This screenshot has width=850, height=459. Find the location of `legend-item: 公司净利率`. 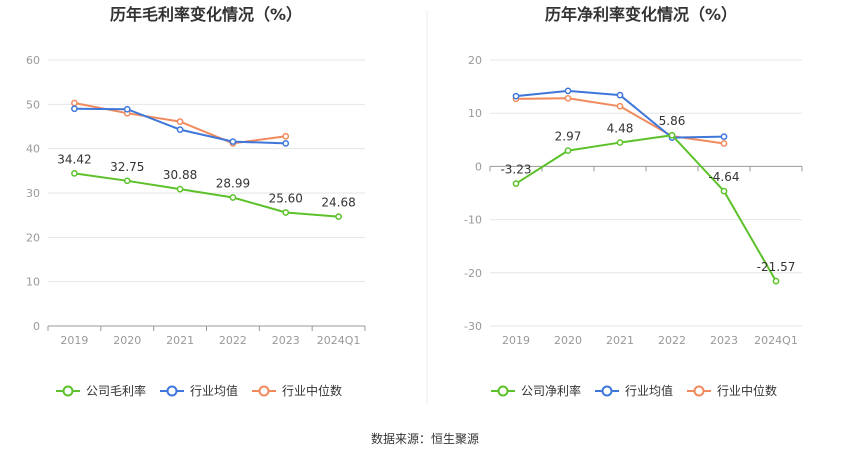

legend-item: 公司净利率 is located at coordinates (536, 390).